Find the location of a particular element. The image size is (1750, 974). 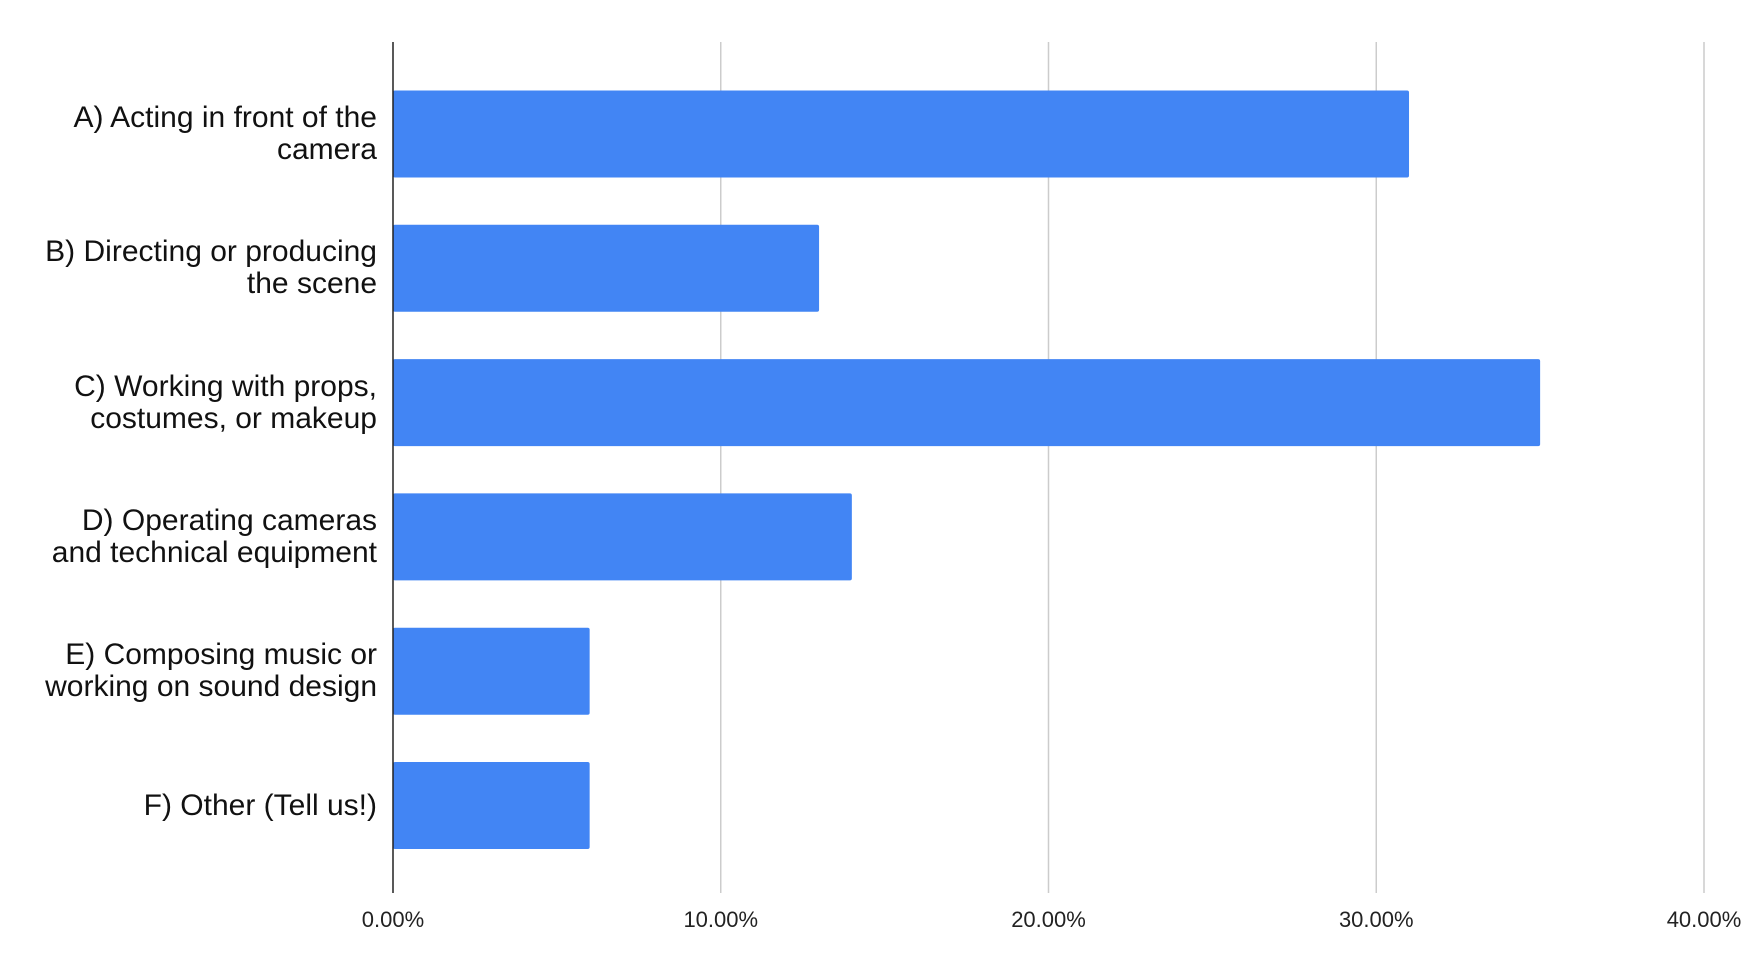

y-tick-label: A) Acting in front of the camera is located at coordinates (225, 133).